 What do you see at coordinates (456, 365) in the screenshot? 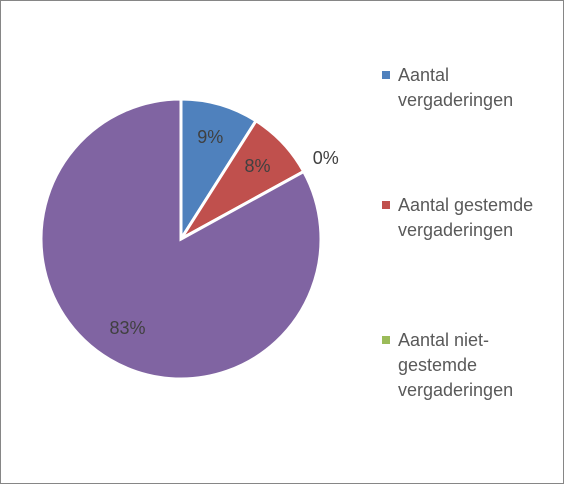
I see `legend-label: Aantal niet-gestemde vergaderingen` at bounding box center [456, 365].